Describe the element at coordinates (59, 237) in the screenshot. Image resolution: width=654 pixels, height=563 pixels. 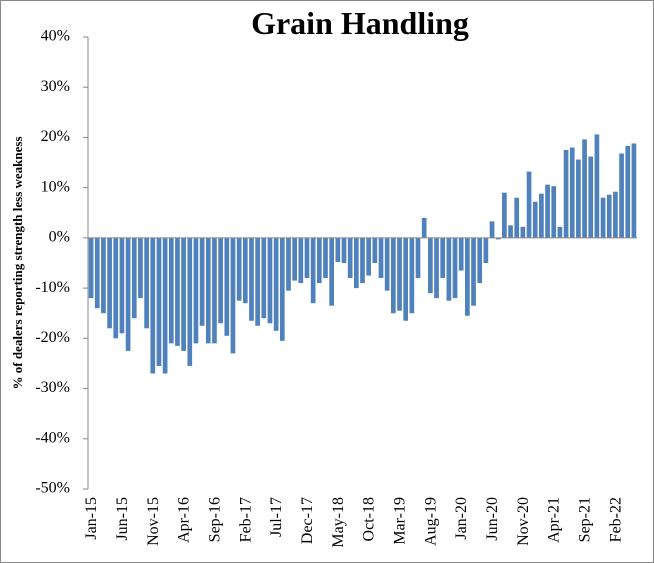
I see `y-tick-label: 0%` at that location.